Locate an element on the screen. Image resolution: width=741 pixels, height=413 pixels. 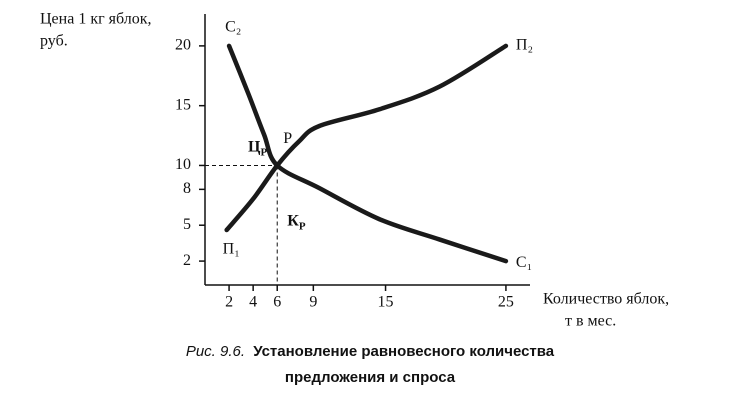
y-tick-label: 5 is located at coordinates (187, 224).